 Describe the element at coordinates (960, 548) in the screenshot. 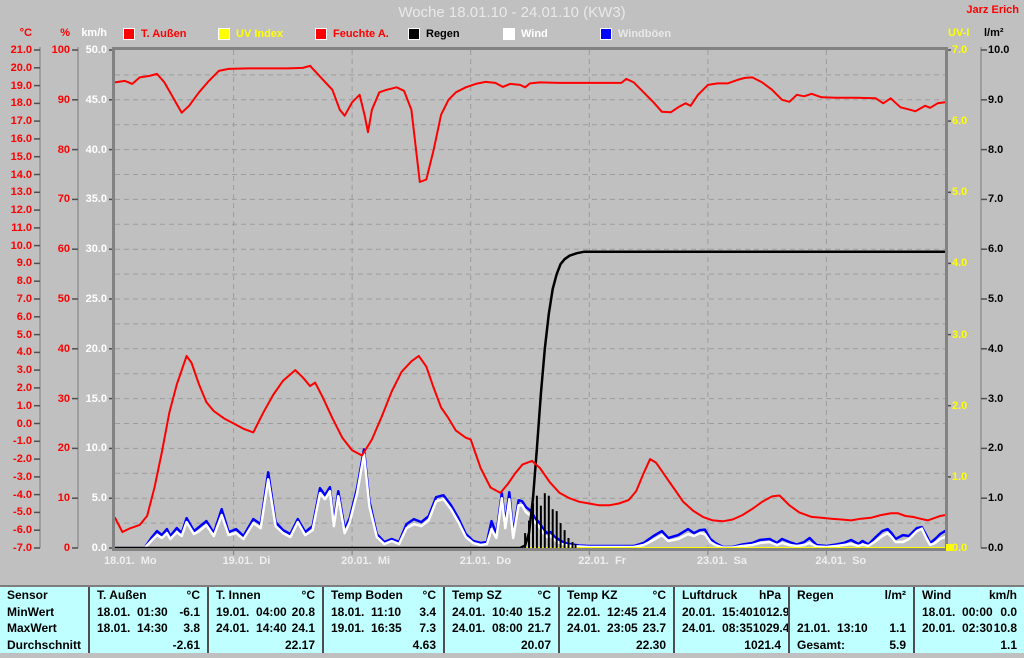

I see `uv-tick-label: 0.0` at that location.